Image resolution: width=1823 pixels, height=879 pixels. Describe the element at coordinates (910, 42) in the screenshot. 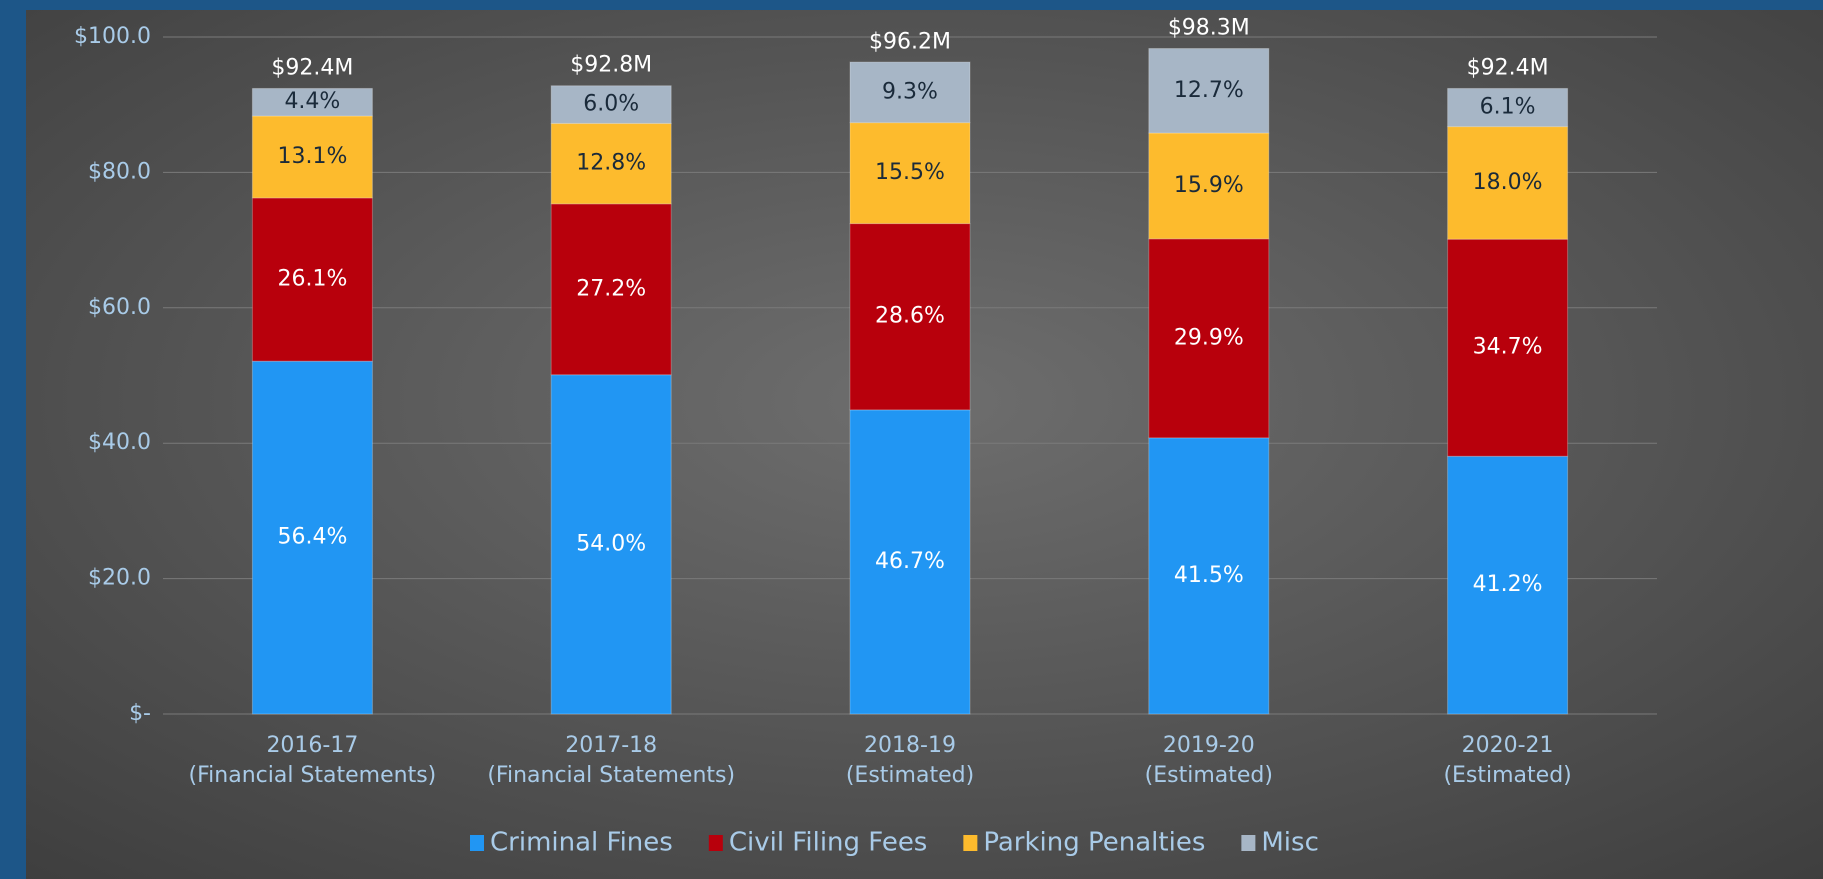

I see `total-label: $96.2M` at that location.